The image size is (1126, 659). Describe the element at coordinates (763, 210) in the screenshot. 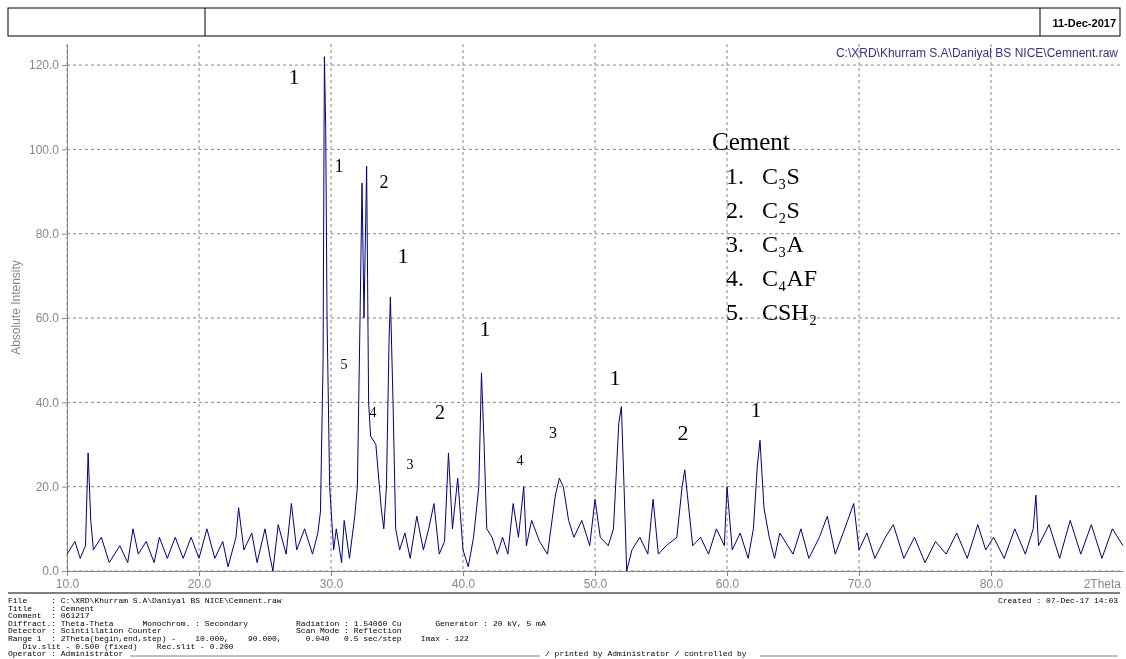

I see `annotation: 2. C₂S` at that location.